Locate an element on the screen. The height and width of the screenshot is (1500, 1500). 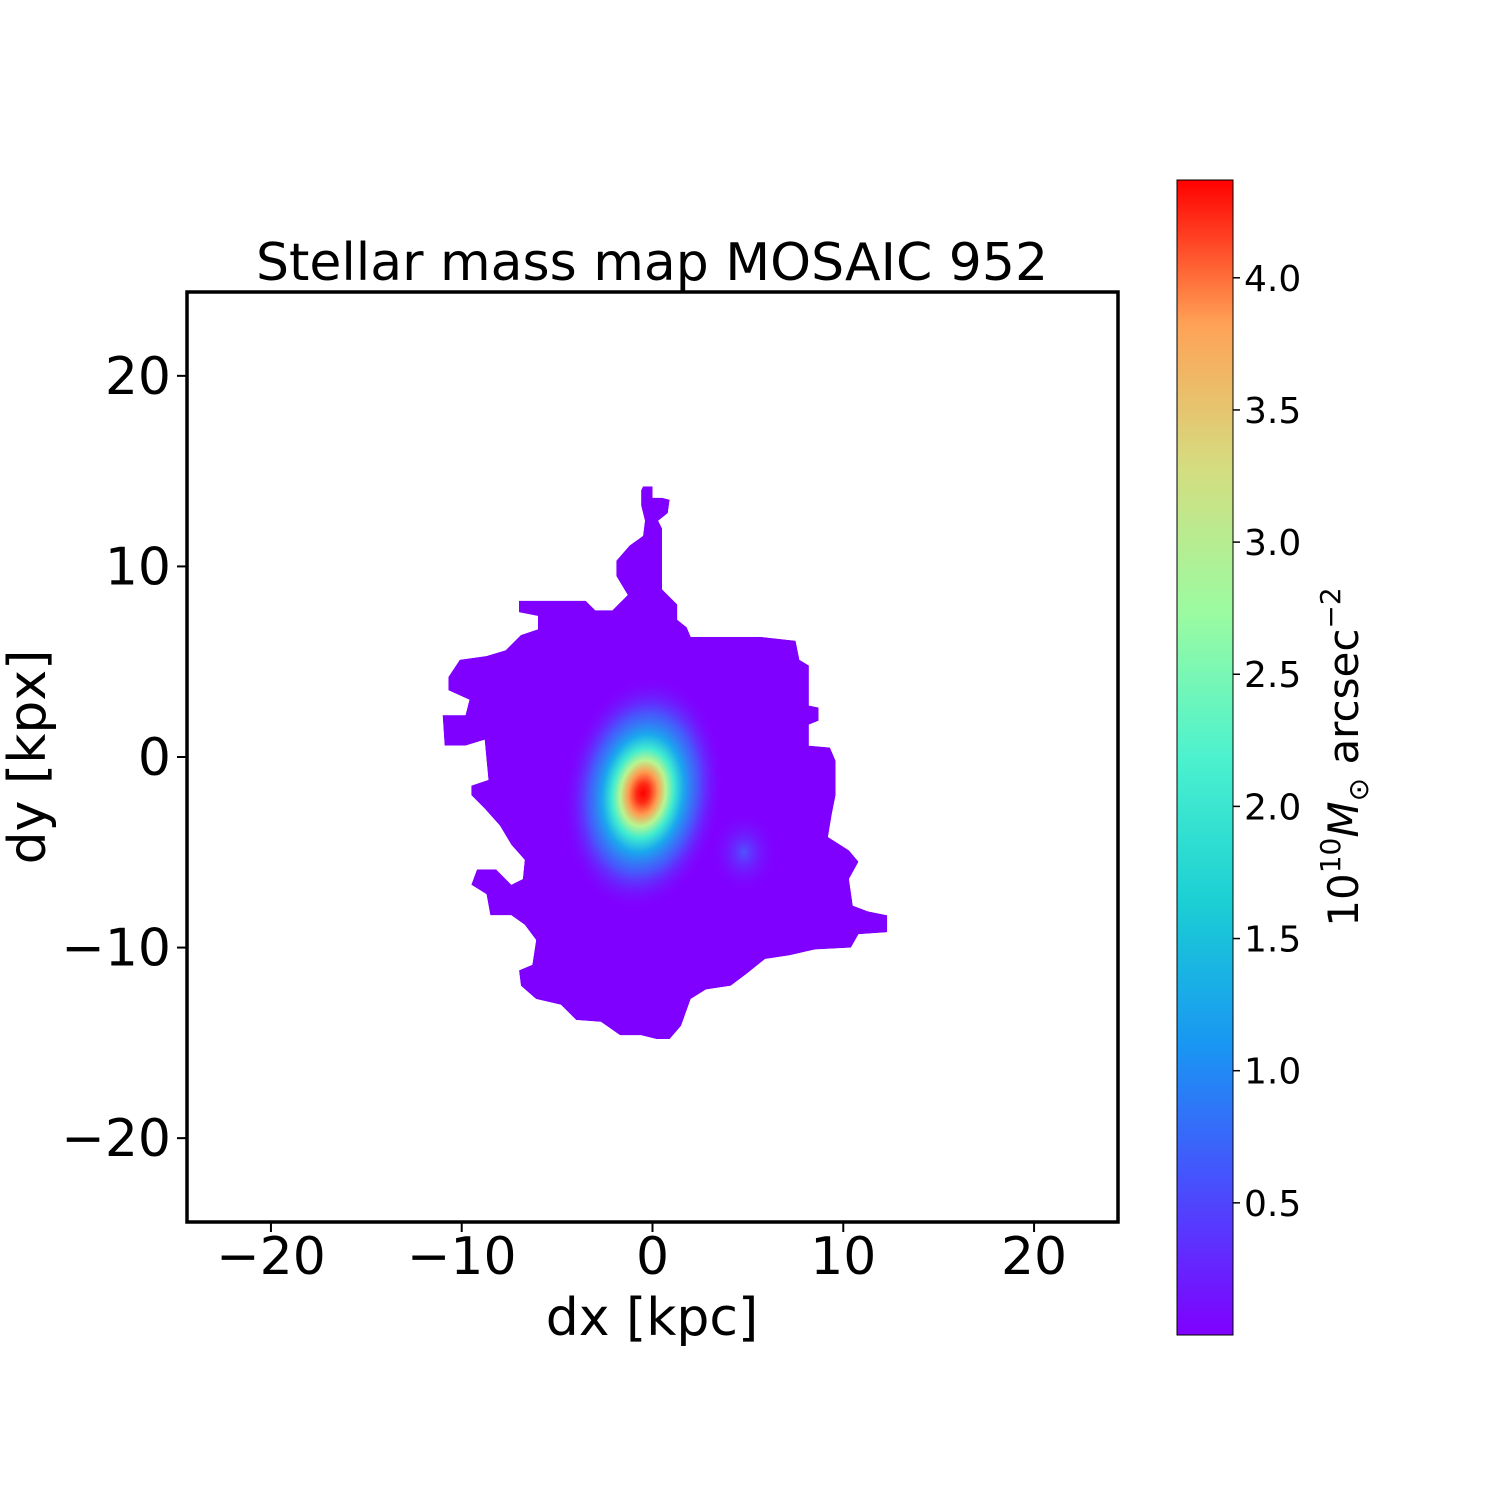
colorbar-ticks: 0.5 1.0 1.5 2.0 2.5 3.0 3.5 4.0 is located at coordinates (1267, 742).